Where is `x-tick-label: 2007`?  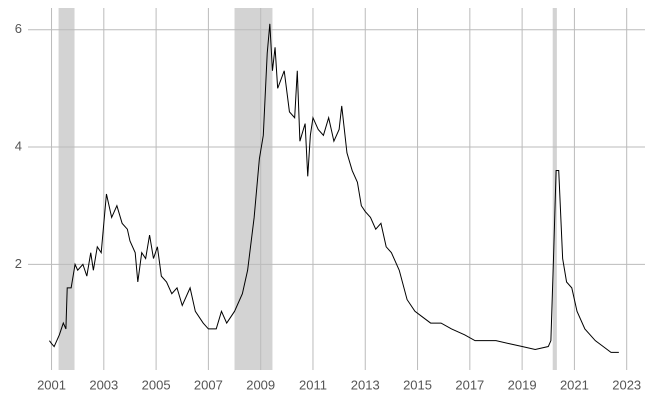 x-tick-label: 2007 is located at coordinates (208, 384).